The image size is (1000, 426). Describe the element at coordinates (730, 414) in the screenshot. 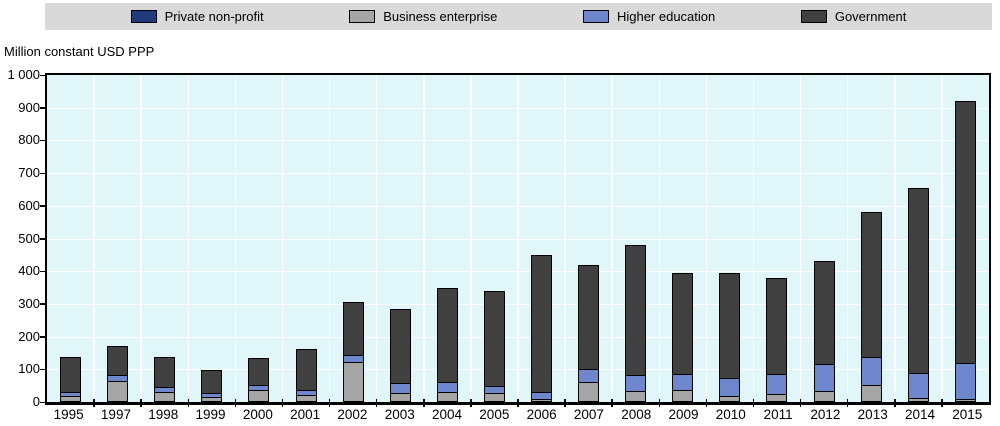

I see `x-tick-label-2010: 2010` at that location.